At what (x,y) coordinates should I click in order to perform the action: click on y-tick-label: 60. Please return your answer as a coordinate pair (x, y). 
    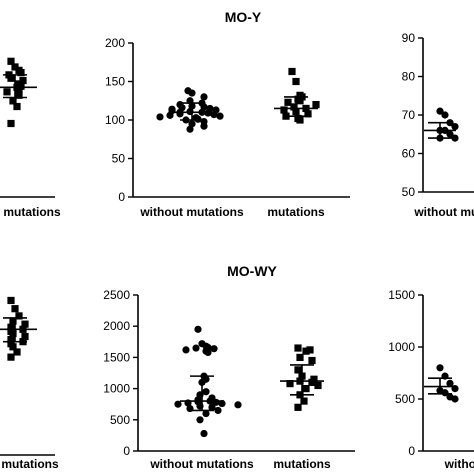
    Looking at the image, I should click on (409, 154).